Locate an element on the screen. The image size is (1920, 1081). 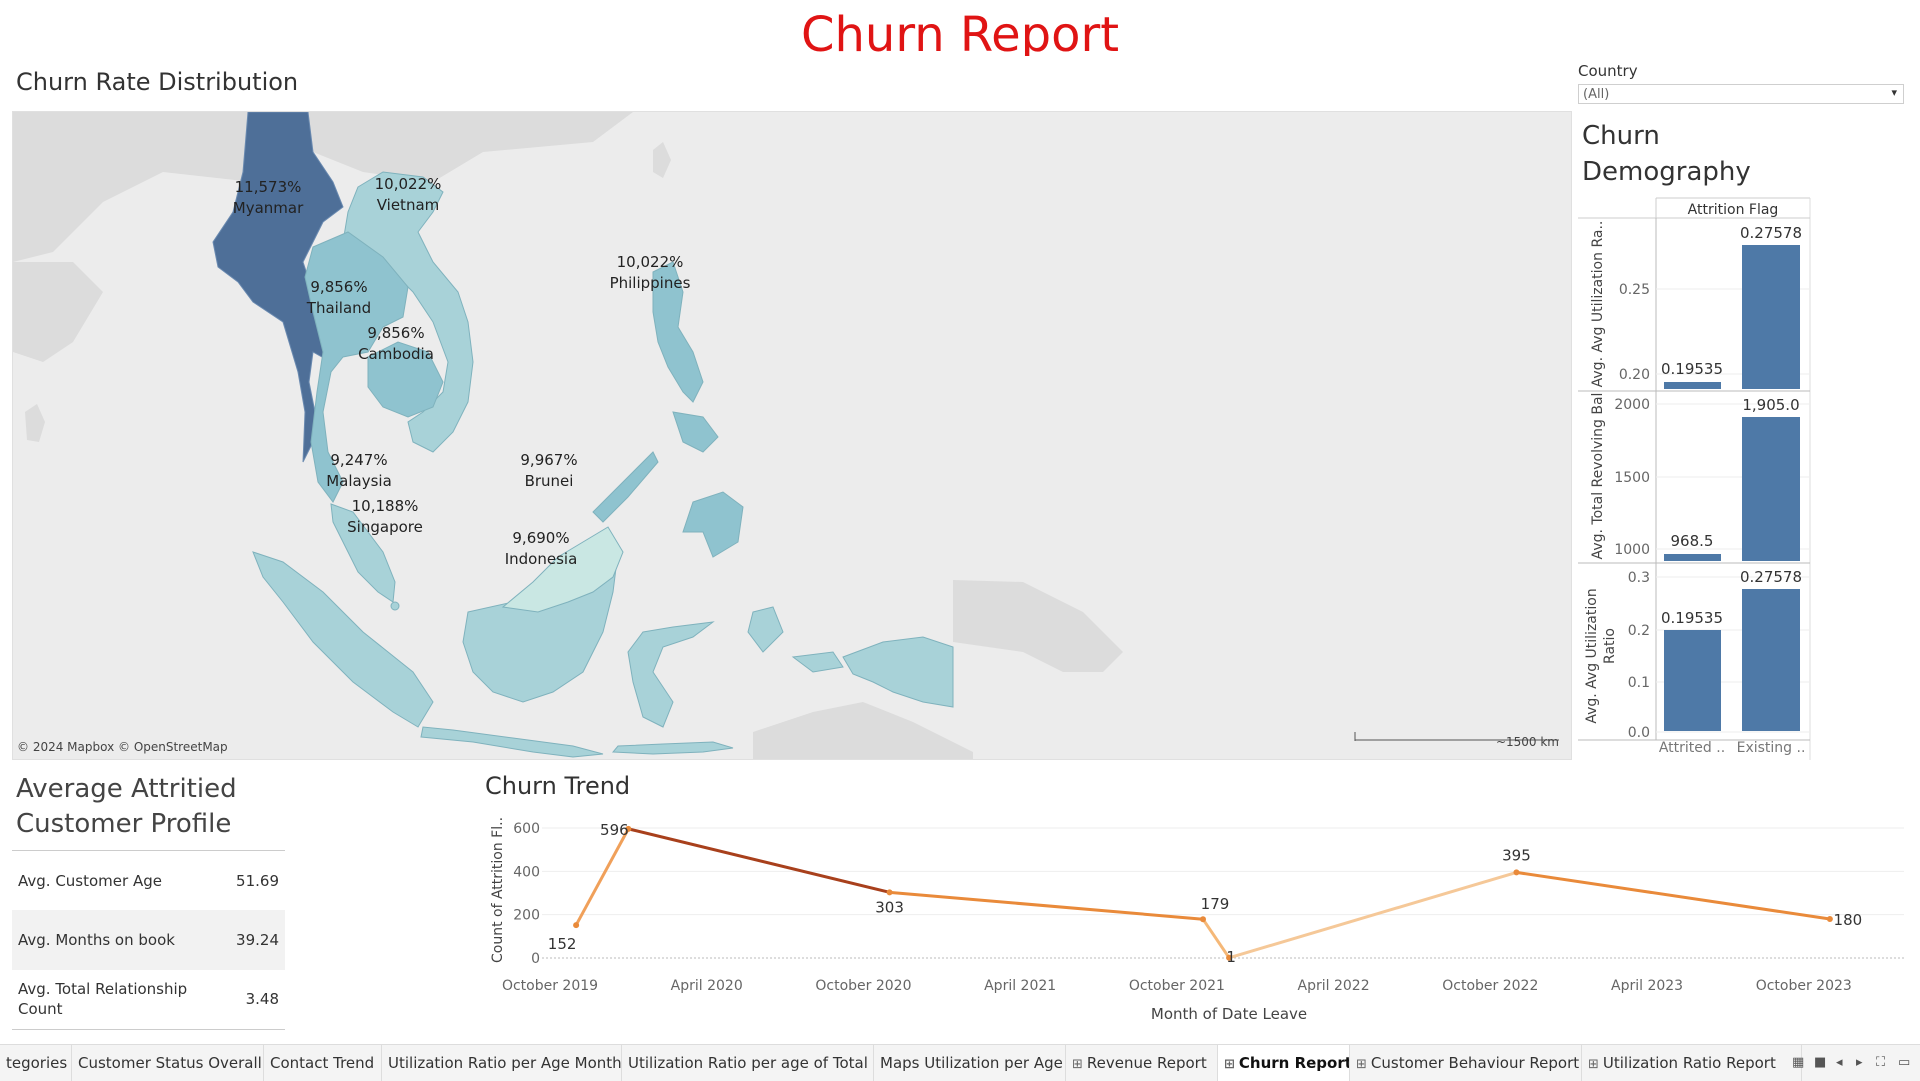
profile-row-label-cont: Count is located at coordinates (40, 1009).